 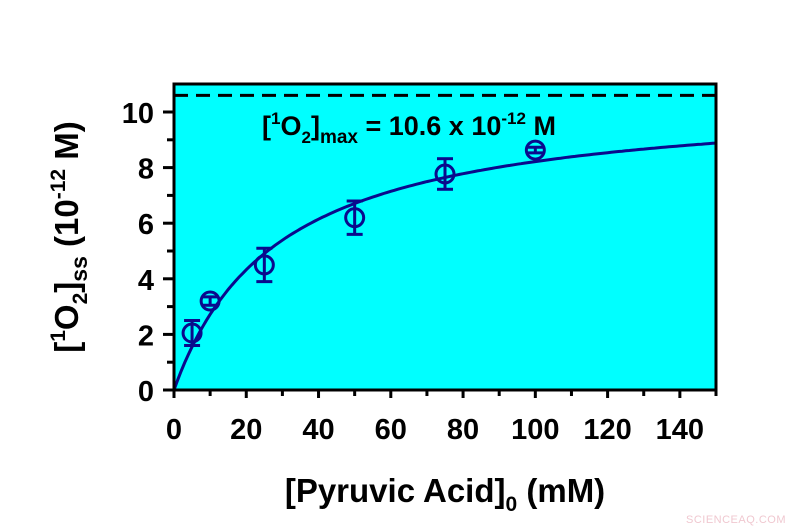 I want to click on watermark: SCIENCEAQ.COM, so click(x=735, y=520).